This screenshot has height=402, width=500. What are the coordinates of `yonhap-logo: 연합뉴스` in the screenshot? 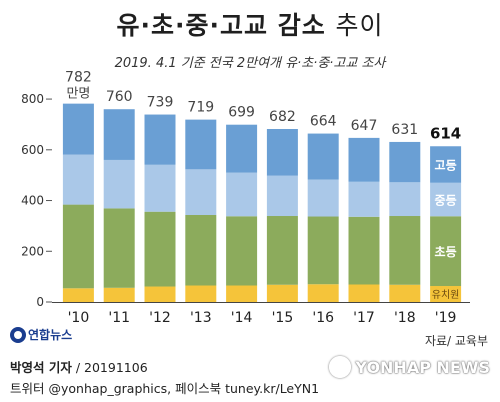 It's located at (41, 334).